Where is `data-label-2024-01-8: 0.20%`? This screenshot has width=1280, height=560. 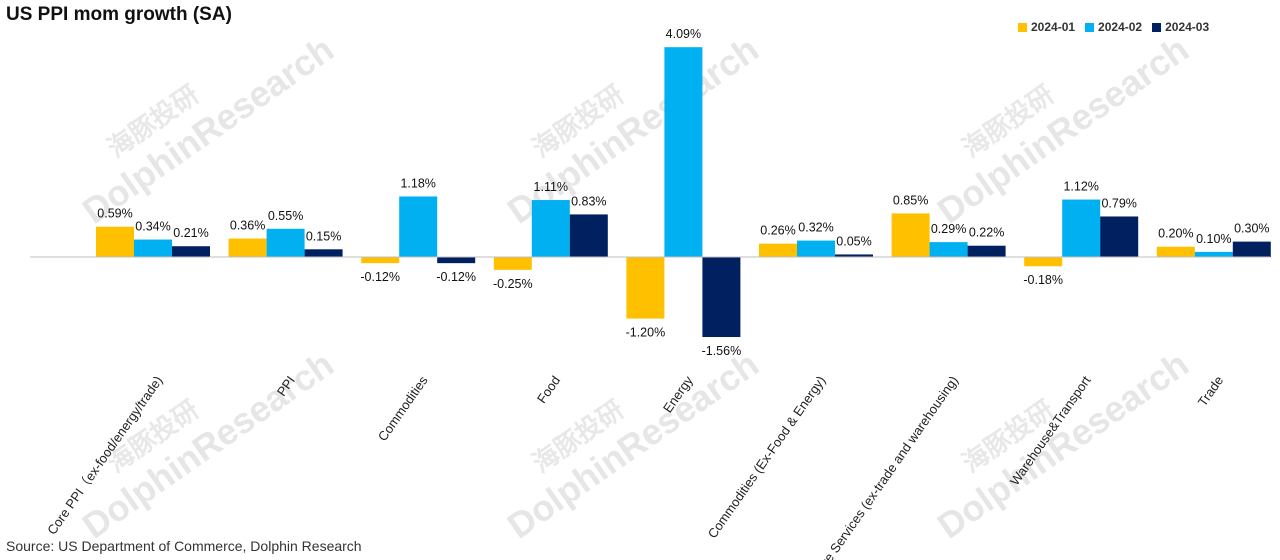
data-label-2024-01-8: 0.20% is located at coordinates (1175, 234).